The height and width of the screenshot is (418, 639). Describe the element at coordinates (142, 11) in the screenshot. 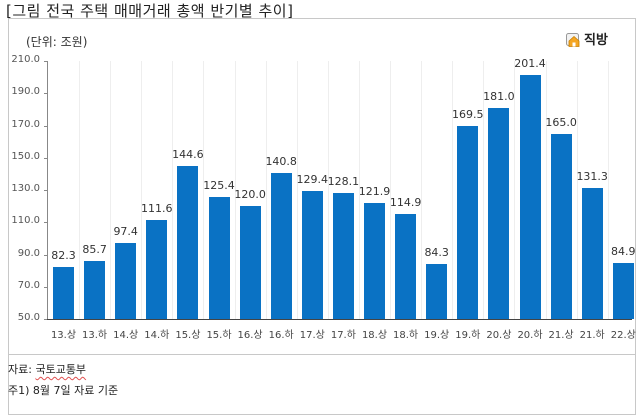

I see `title-text: 매매거래` at that location.